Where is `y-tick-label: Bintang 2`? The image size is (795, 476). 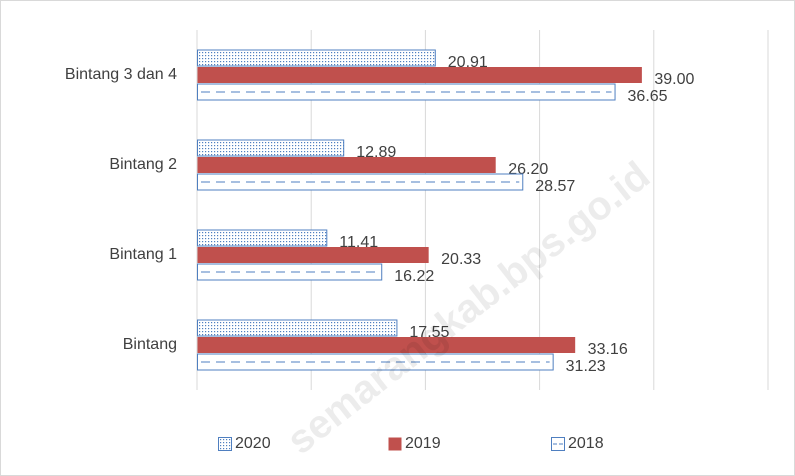
y-tick-label: Bintang 2 is located at coordinates (143, 164).